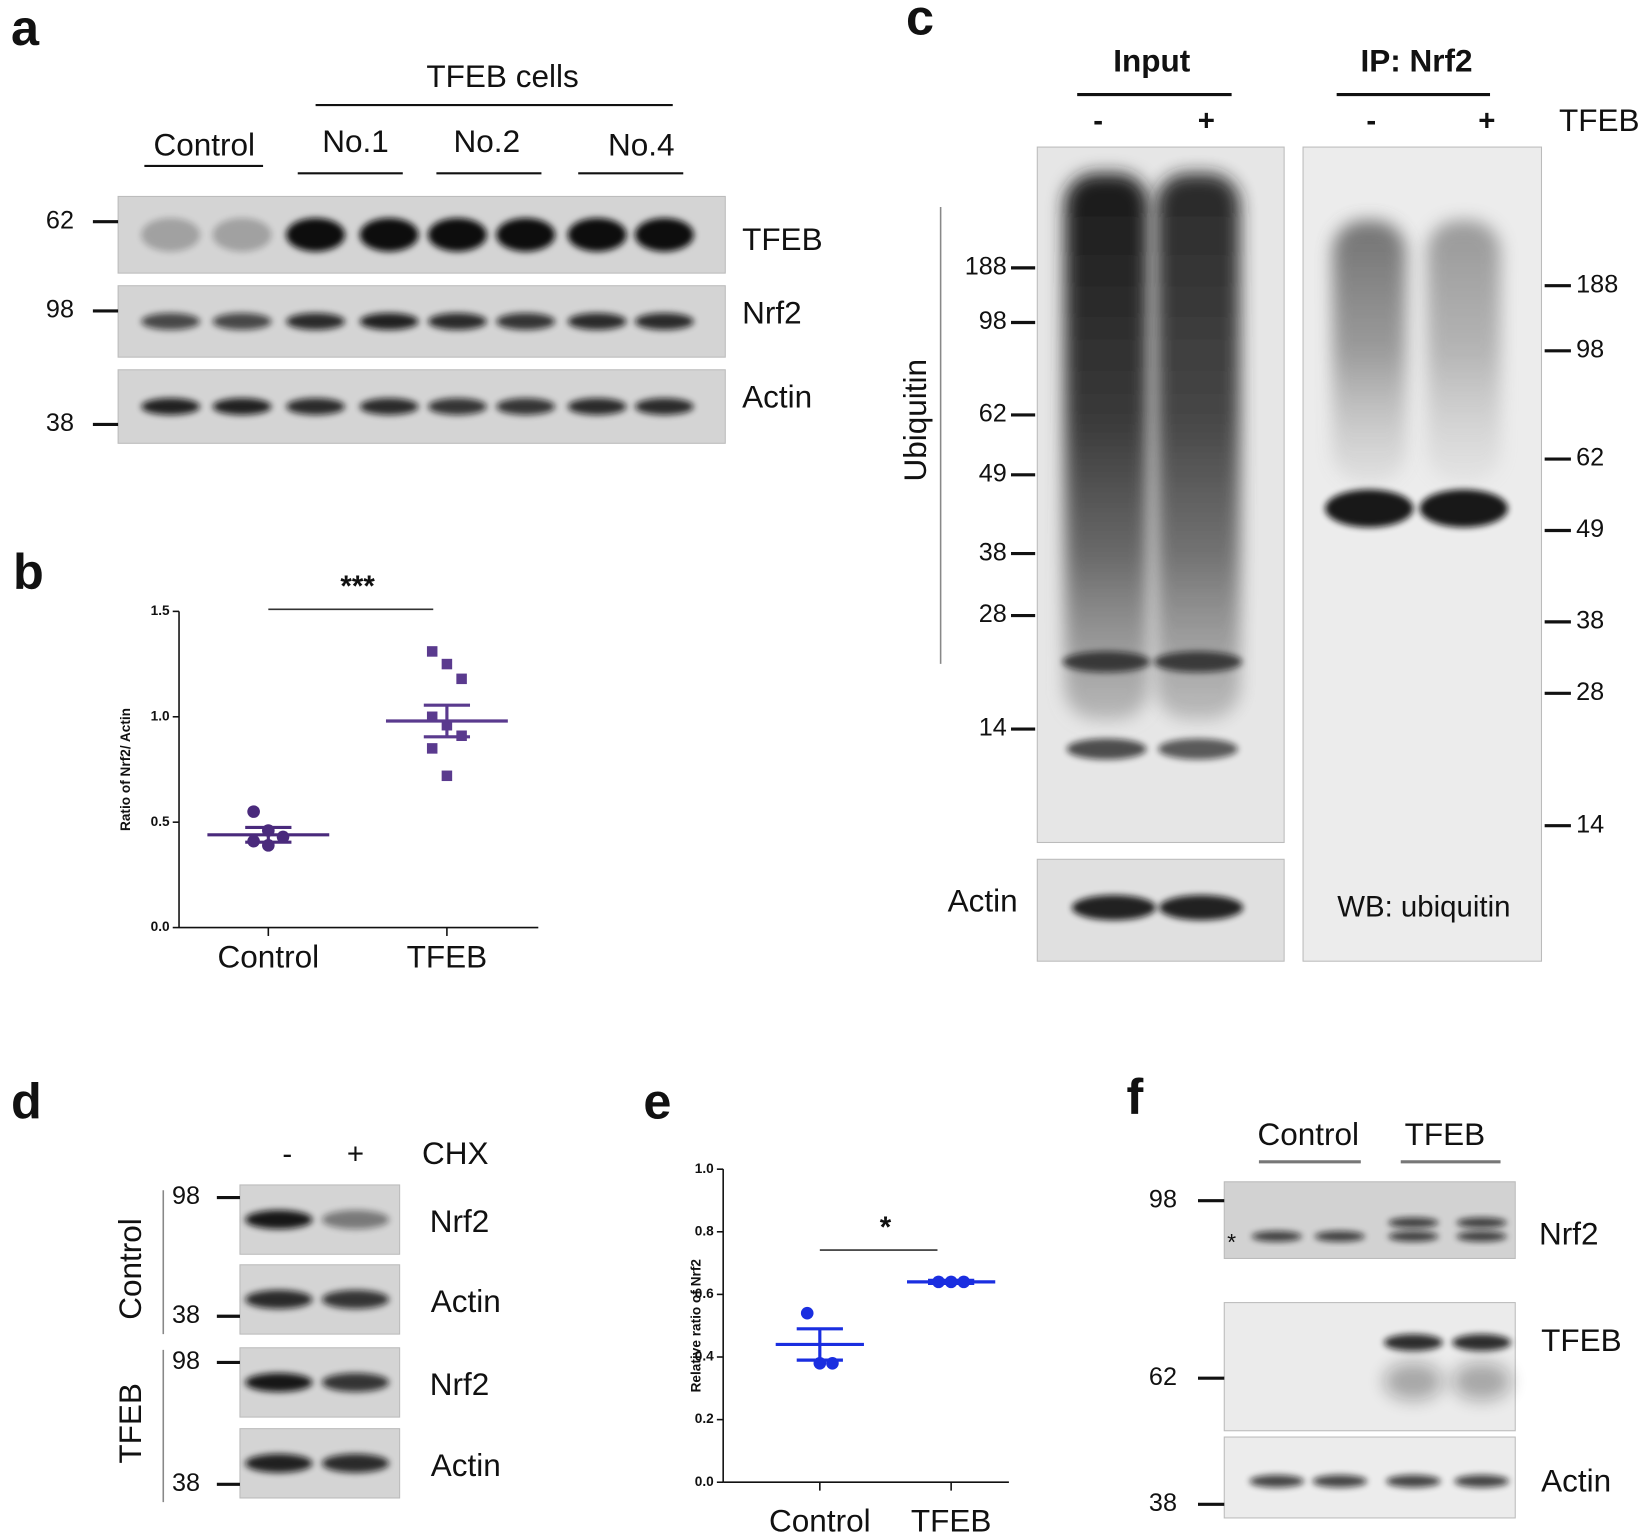 Image resolution: width=1647 pixels, height=1540 pixels. I want to click on mw-label: 28, so click(993, 614).